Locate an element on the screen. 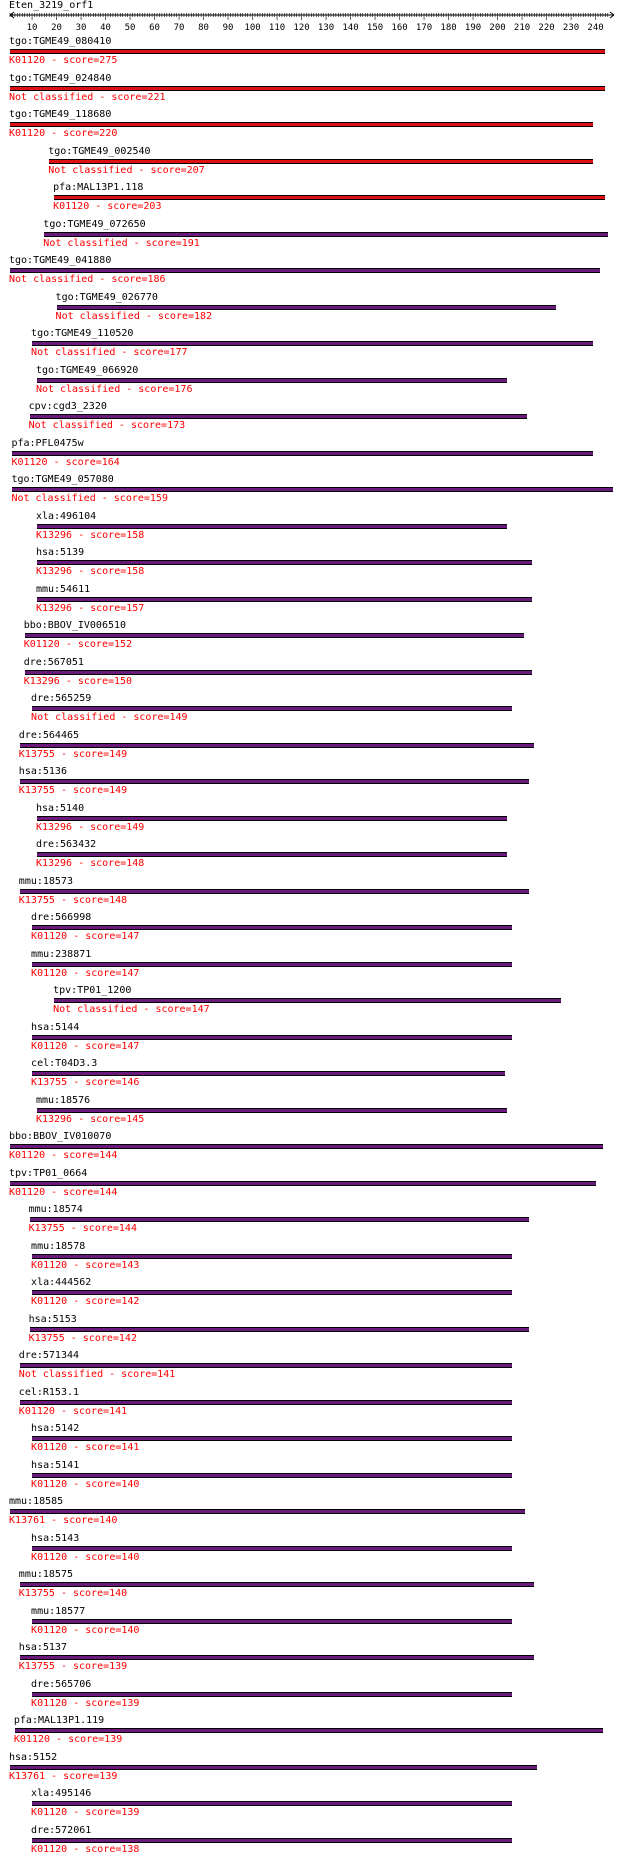 The image size is (620, 1856). hit-name: mmu:238871 is located at coordinates (61, 954).